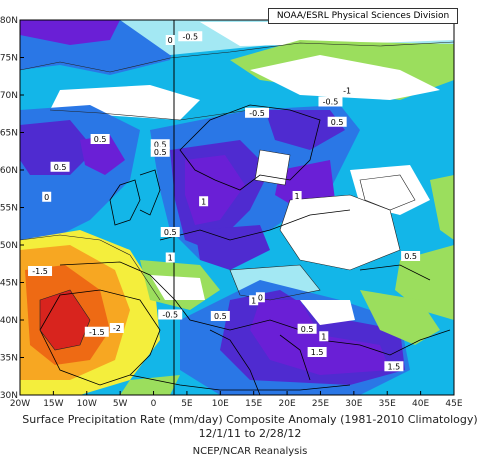 The image size is (500, 465). I want to click on contour-label-text: -1.5, so click(97, 332).